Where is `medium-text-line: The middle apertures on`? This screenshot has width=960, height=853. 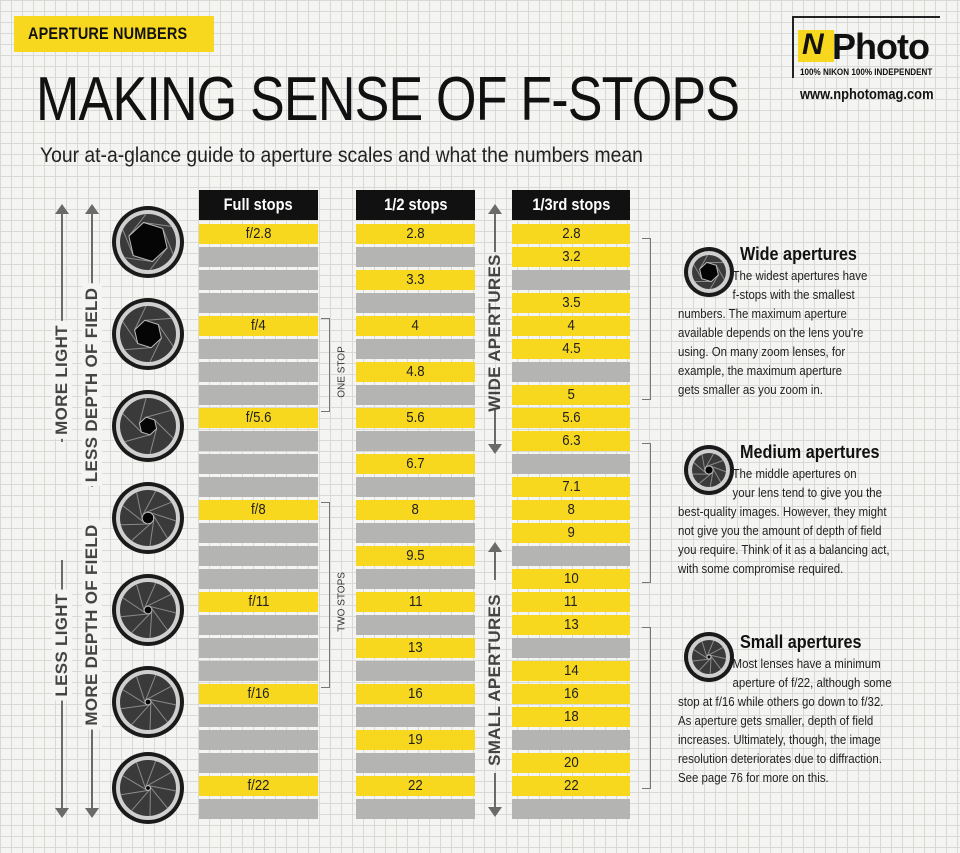
medium-text-line: The middle apertures on is located at coordinates (794, 473).